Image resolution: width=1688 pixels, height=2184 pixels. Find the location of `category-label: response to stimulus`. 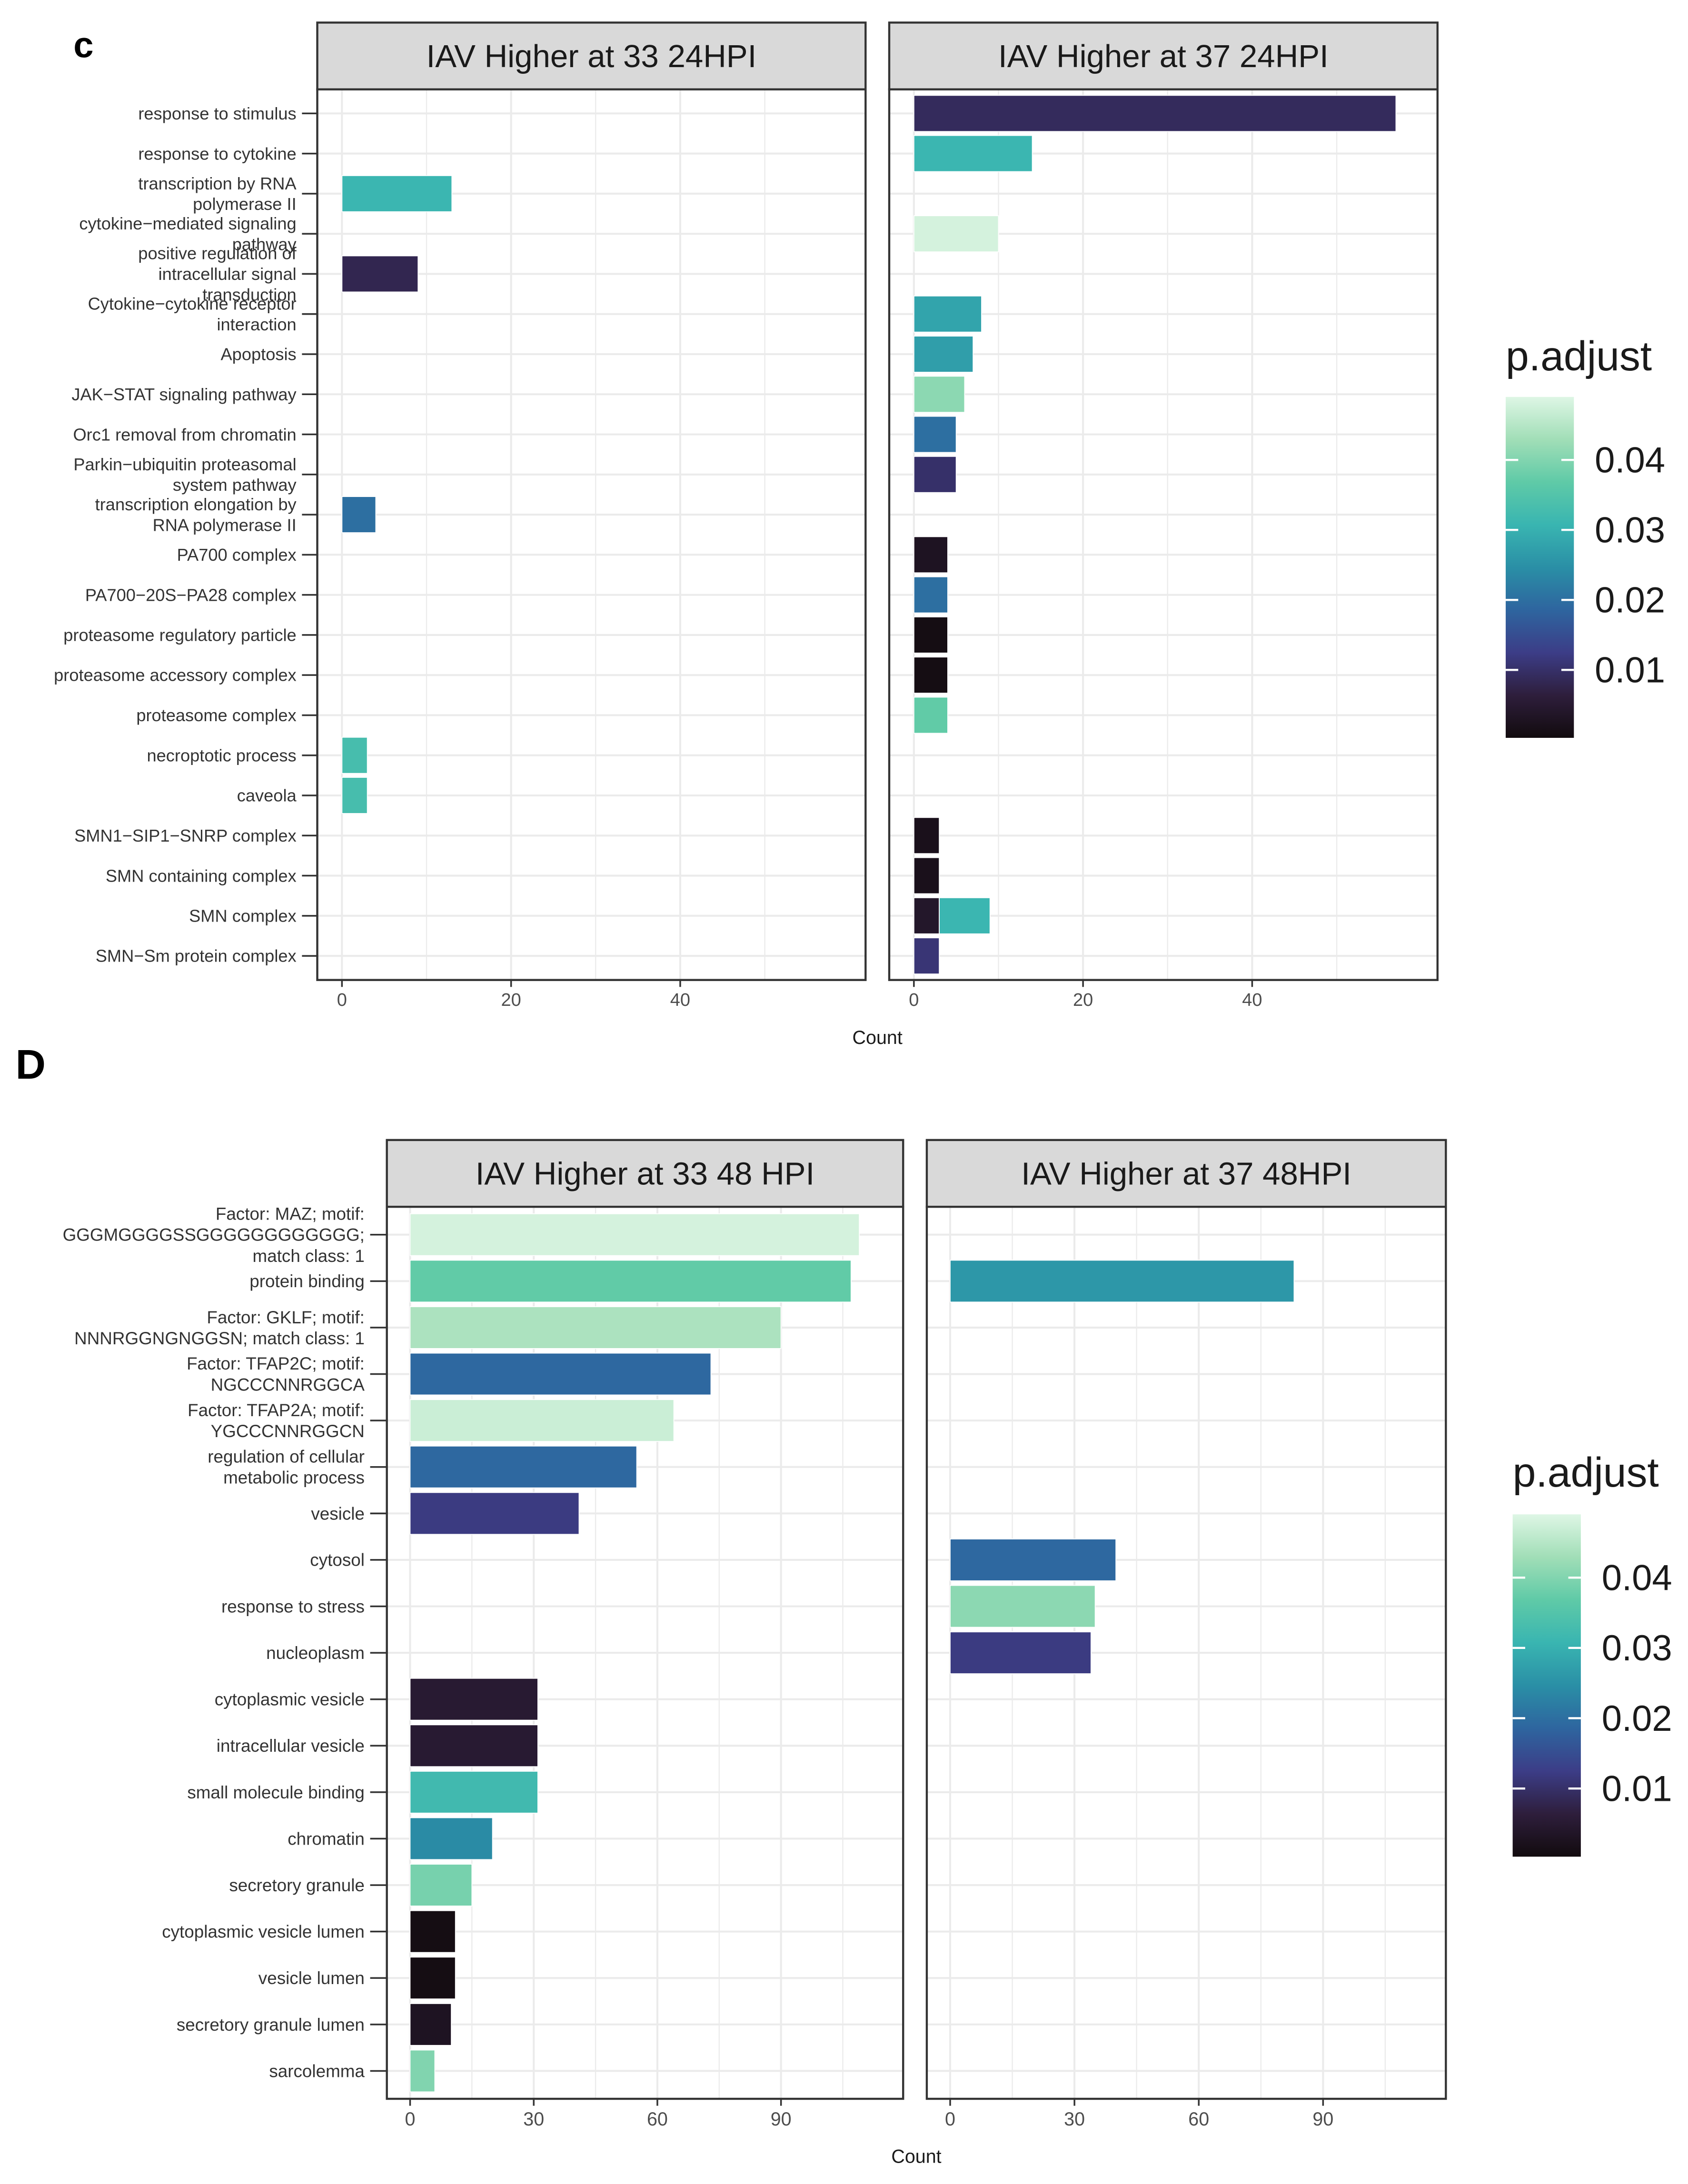

category-label: response to stimulus is located at coordinates (217, 113).